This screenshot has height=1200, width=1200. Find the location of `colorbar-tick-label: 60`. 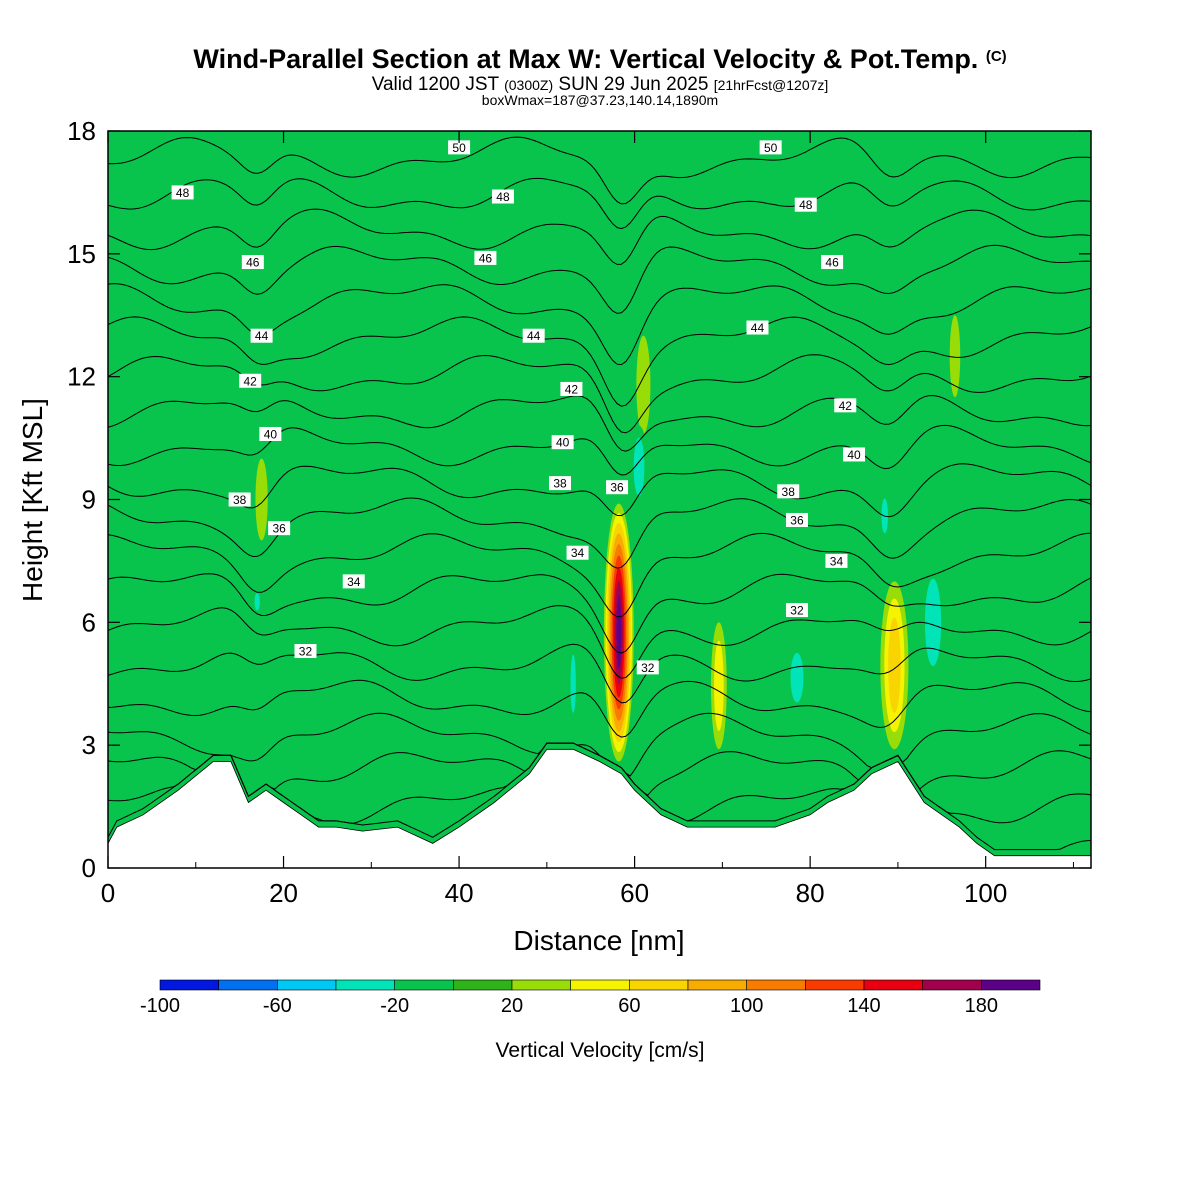

colorbar-tick-label: 60 is located at coordinates (629, 1006).